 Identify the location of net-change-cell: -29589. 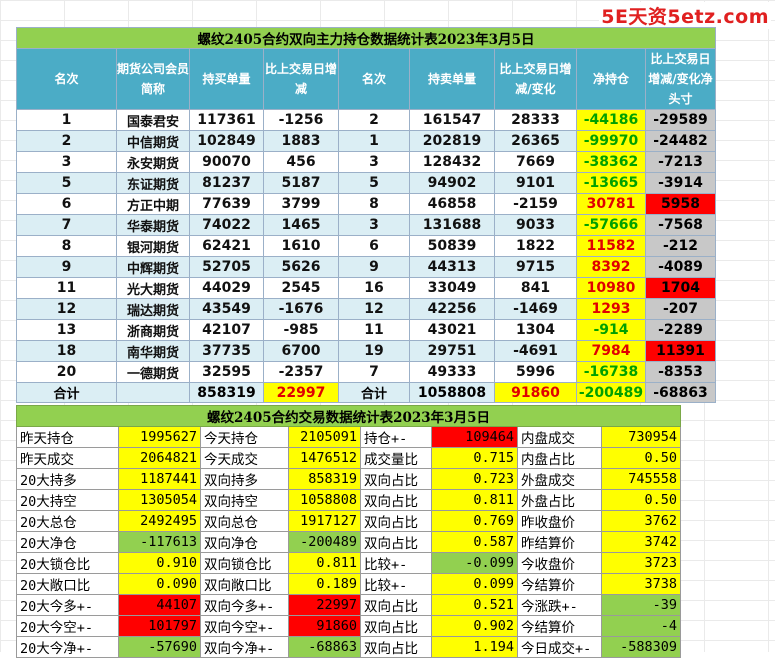
(680, 120).